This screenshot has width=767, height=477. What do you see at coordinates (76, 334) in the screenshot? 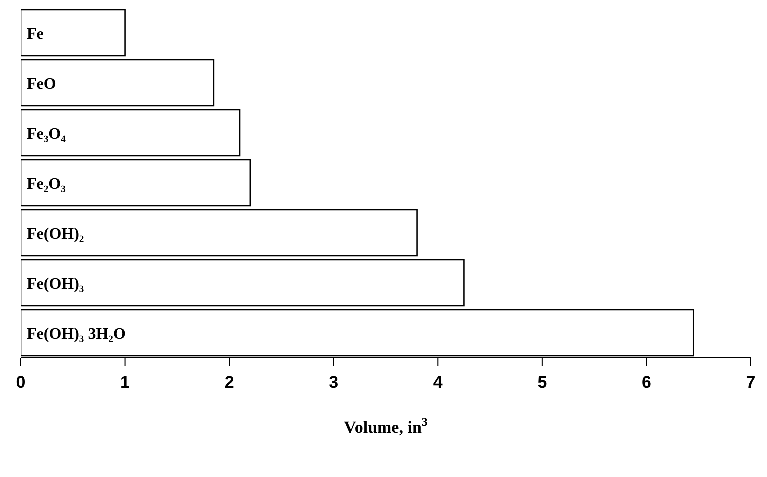
I see `y-tick-label: Fe(OH)₃ 3H₂O` at bounding box center [76, 334].